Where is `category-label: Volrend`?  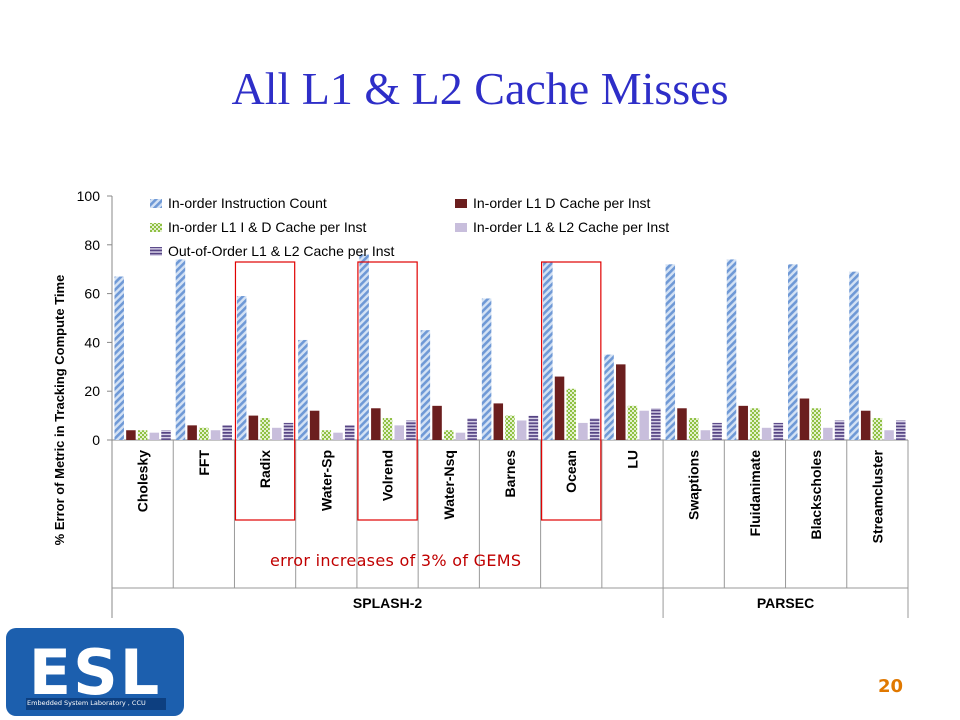 category-label: Volrend is located at coordinates (388, 475).